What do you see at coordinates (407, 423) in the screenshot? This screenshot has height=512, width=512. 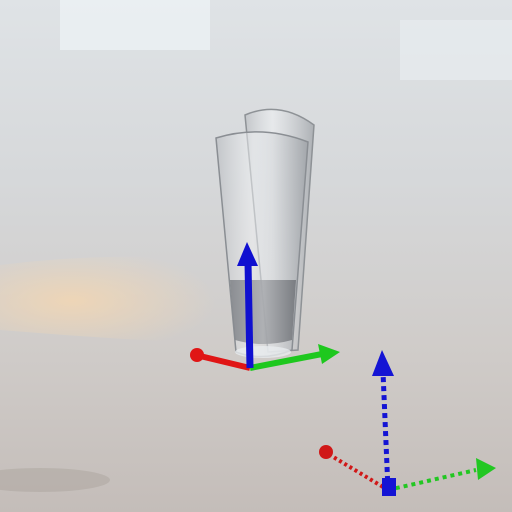 I see `dotted-axes` at bounding box center [407, 423].